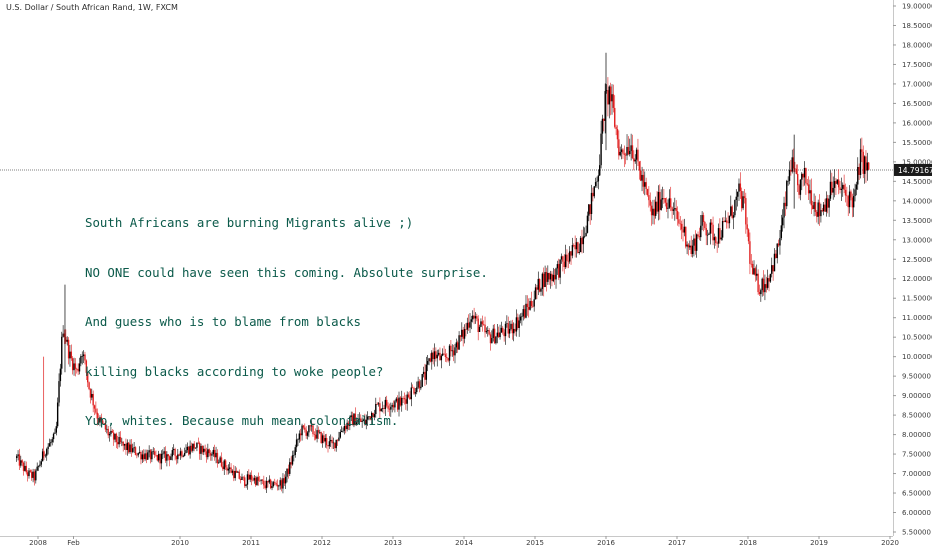 The image size is (932, 550). I want to click on y-tick-label: 12.00000, so click(917, 279).